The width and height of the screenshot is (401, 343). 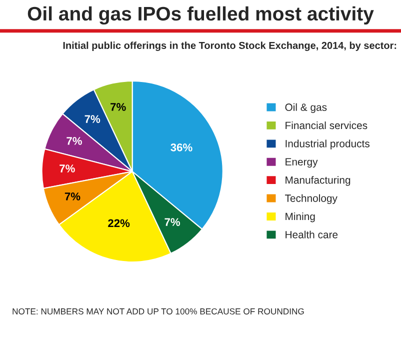 What do you see at coordinates (302, 163) in the screenshot?
I see `legend-label: Energy` at bounding box center [302, 163].